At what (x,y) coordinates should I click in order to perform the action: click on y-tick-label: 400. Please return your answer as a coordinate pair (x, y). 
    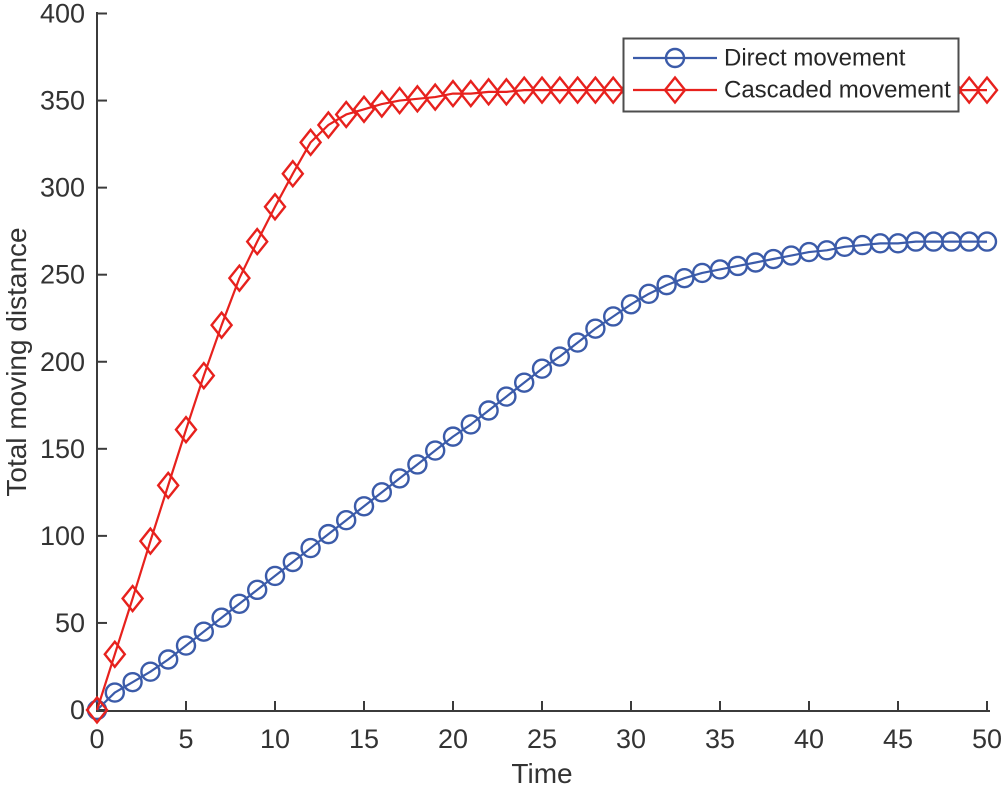
    Looking at the image, I should click on (62, 14).